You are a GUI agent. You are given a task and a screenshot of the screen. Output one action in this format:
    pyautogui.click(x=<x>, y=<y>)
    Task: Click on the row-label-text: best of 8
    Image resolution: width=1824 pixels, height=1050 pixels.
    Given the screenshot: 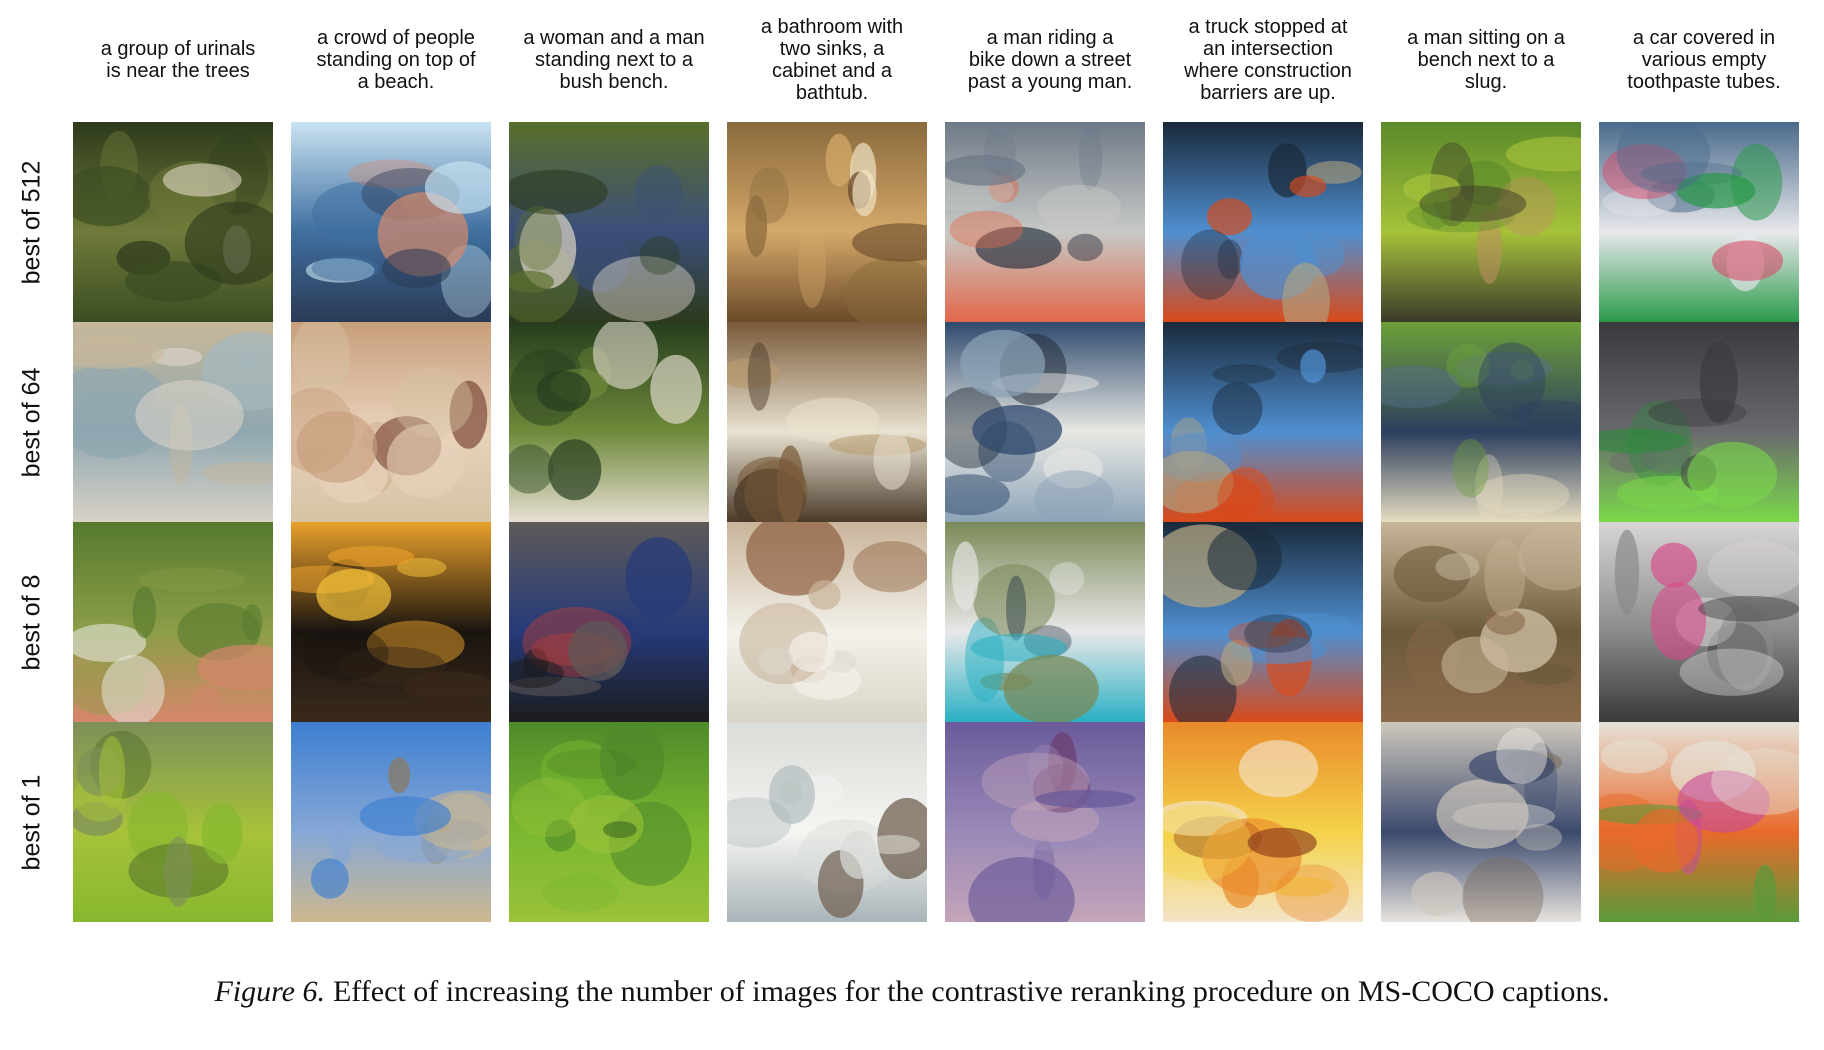 What is the action you would take?
    pyautogui.click(x=31, y=622)
    